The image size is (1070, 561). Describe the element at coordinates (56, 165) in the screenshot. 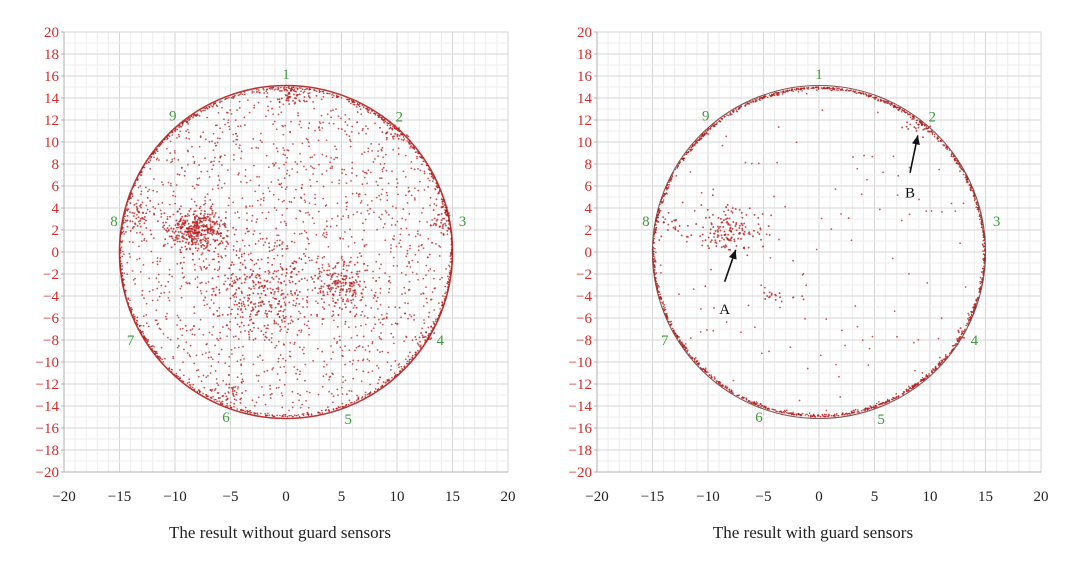

I see `y-tick-label: 8` at that location.